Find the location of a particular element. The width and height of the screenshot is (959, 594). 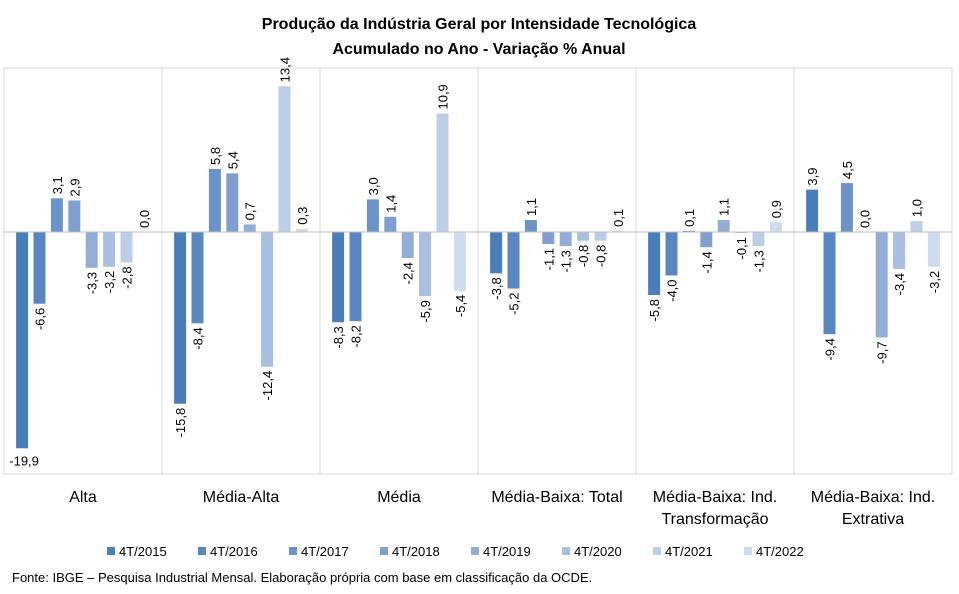

legend-label: 4T/2019 is located at coordinates (507, 551).